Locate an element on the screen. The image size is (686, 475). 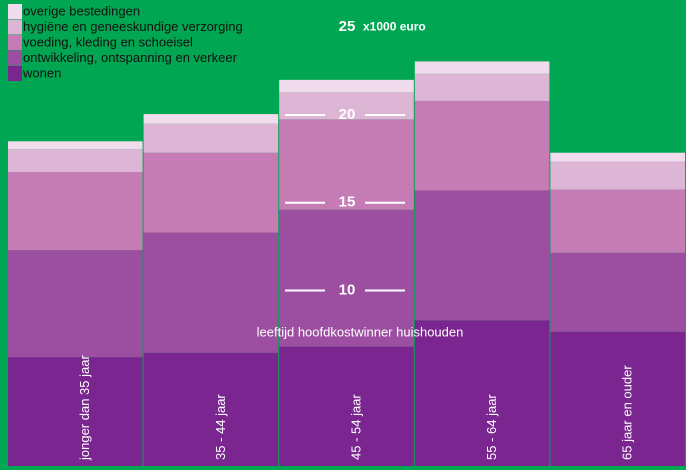
x-tick-label: 35 - 44 jaar is located at coordinates (220, 427).